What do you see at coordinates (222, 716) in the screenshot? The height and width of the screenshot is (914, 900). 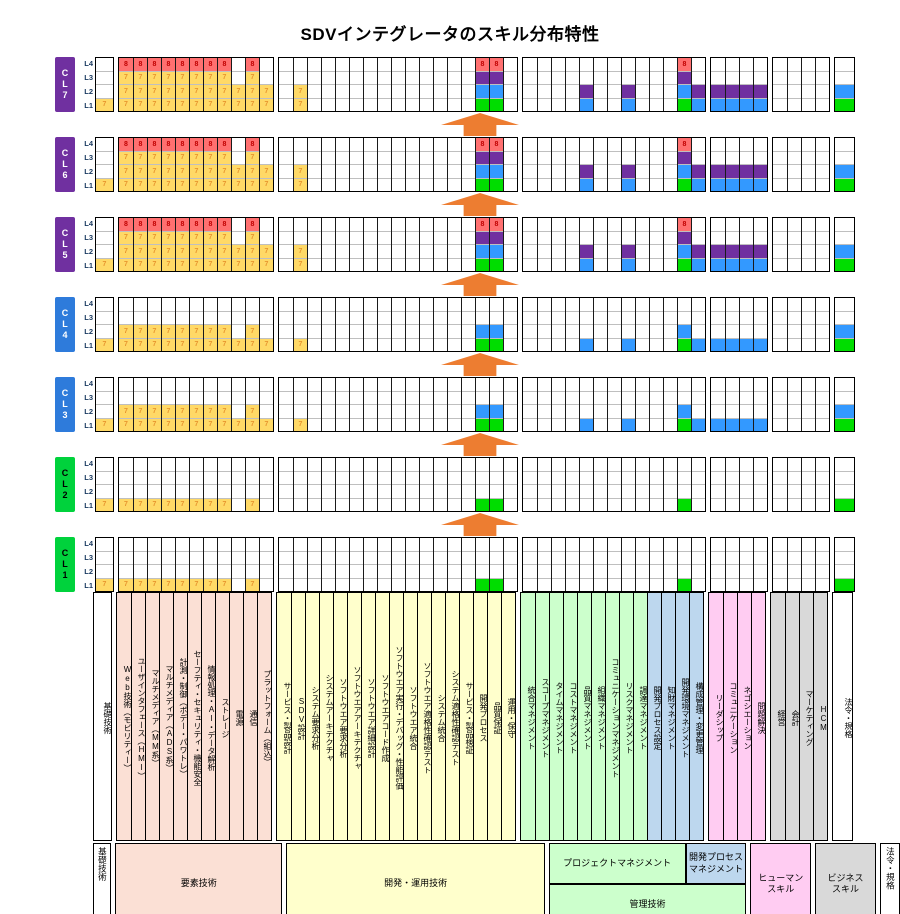 I see `column-label: ストレージ` at bounding box center [222, 716].